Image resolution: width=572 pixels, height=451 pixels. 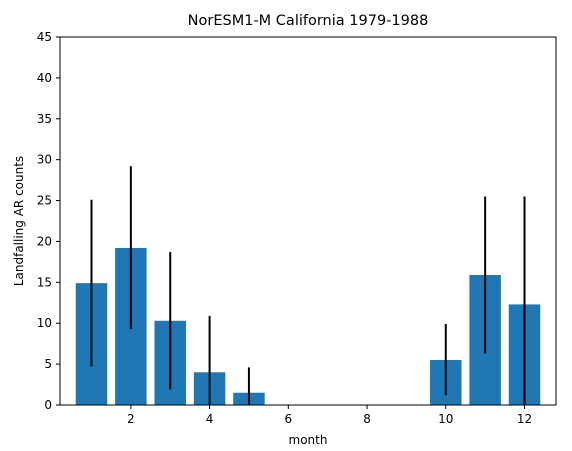 What do you see at coordinates (48, 364) in the screenshot?
I see `y-tick-label: 5` at bounding box center [48, 364].